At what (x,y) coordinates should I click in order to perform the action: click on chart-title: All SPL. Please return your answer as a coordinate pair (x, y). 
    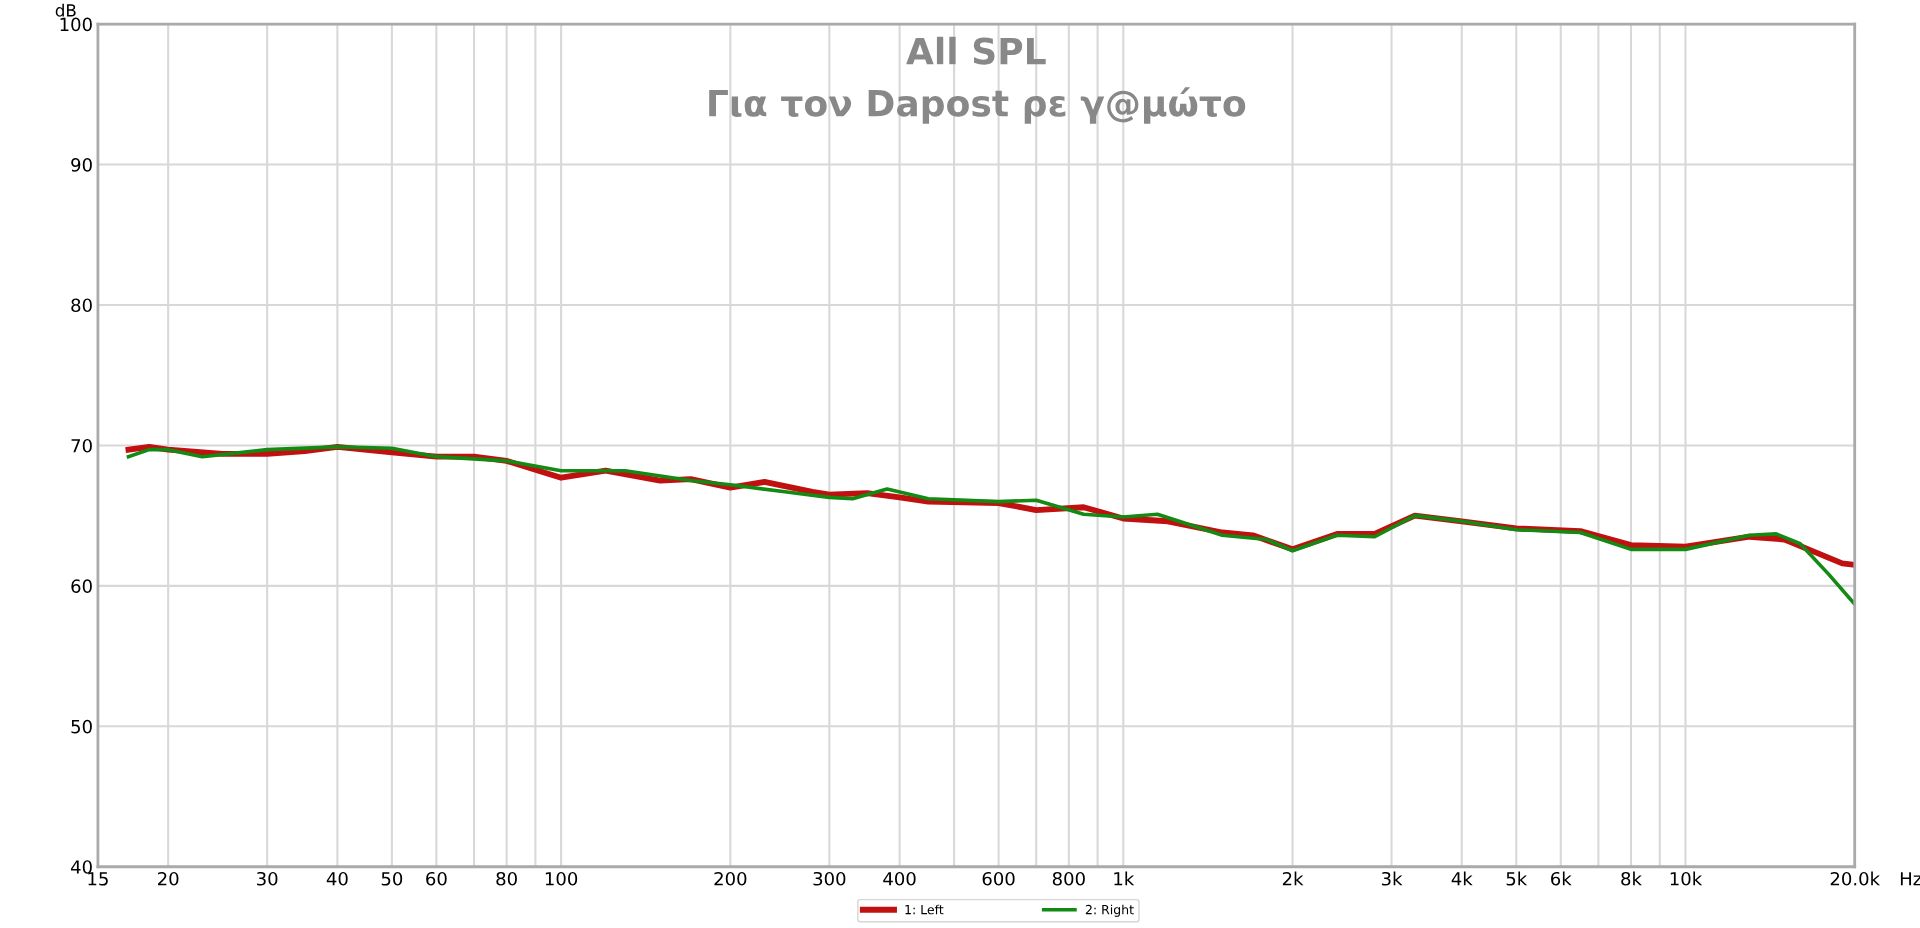
    Looking at the image, I should click on (976, 50).